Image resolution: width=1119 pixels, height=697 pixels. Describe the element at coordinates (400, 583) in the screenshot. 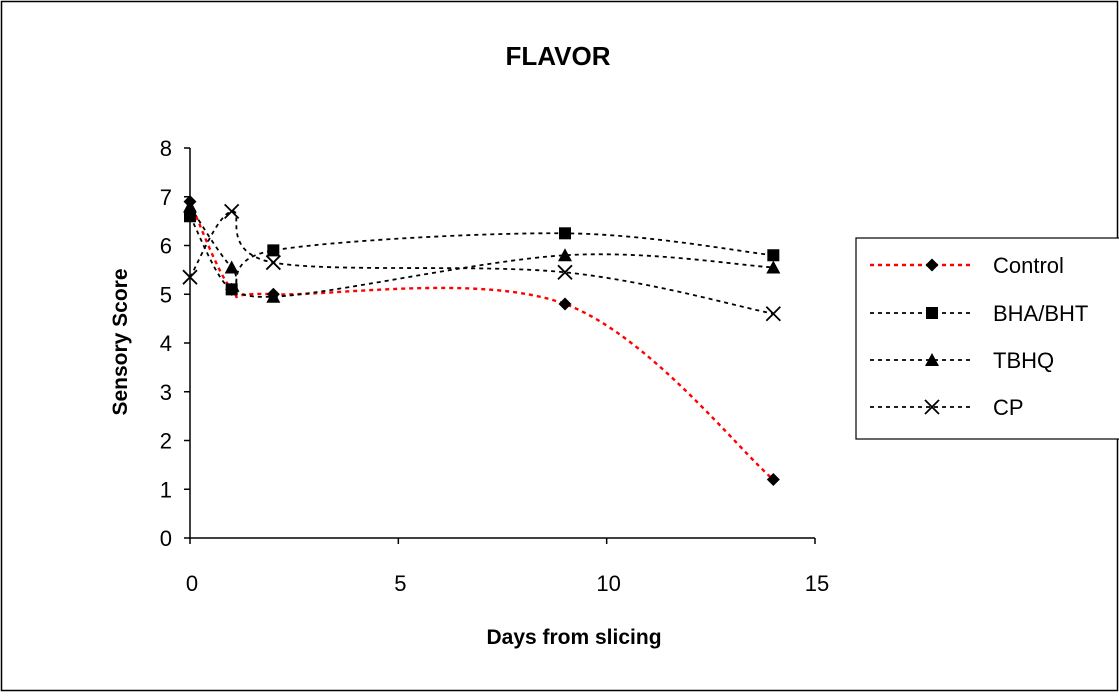

I see `x-tick-label: 5` at that location.